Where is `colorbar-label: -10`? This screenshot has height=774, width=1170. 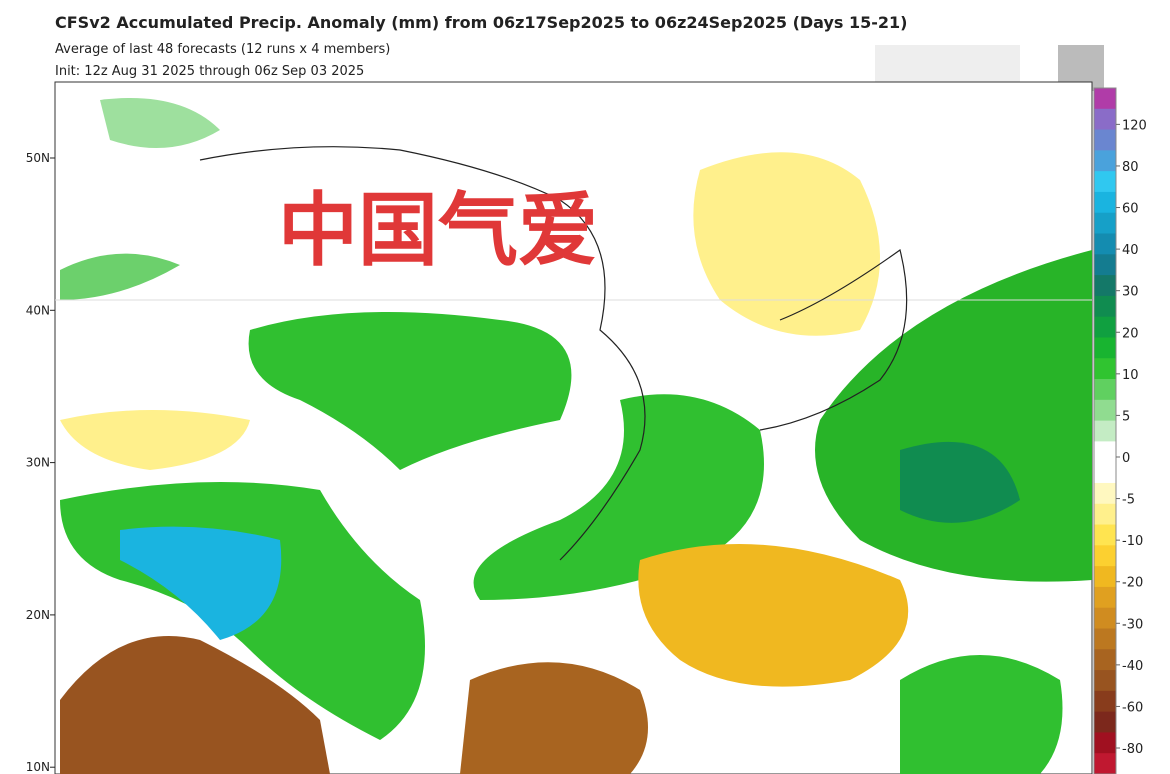 colorbar-label: -10 is located at coordinates (1132, 541).